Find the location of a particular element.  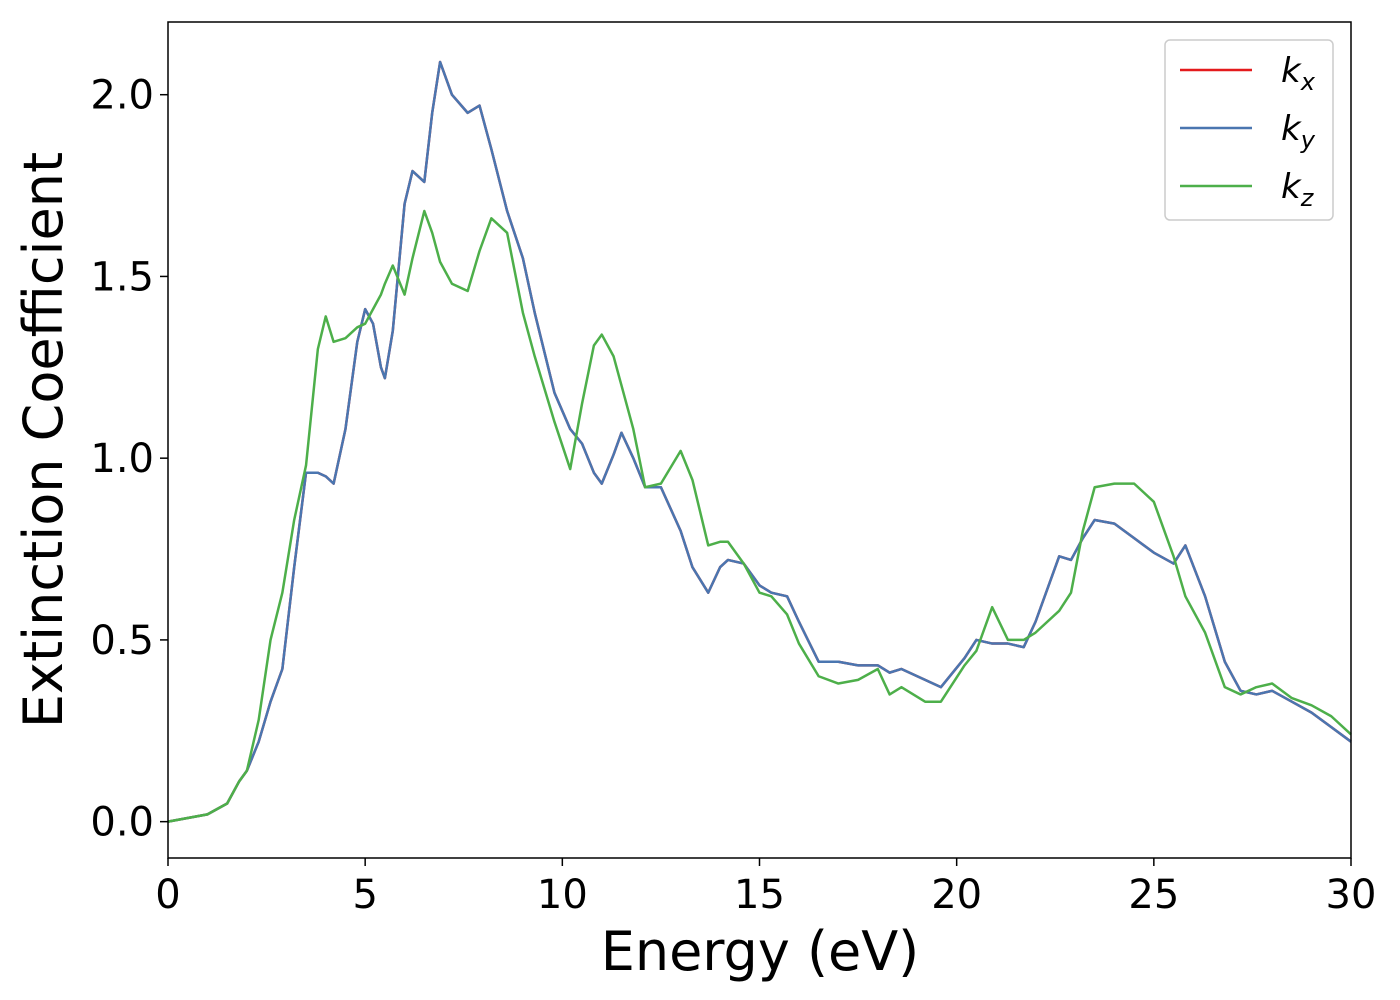

y-tick-label: 0.5 is located at coordinates (122, 641).